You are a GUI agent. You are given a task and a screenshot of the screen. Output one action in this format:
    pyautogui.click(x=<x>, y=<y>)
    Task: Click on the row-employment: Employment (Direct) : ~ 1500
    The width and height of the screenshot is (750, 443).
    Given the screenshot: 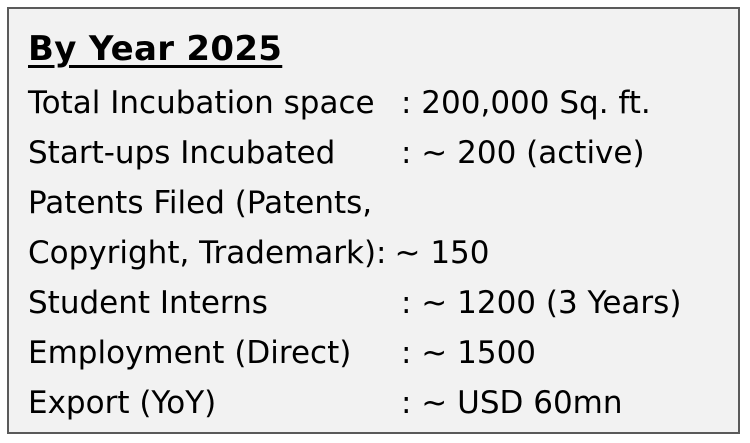 What is the action you would take?
    pyautogui.click(x=282, y=353)
    